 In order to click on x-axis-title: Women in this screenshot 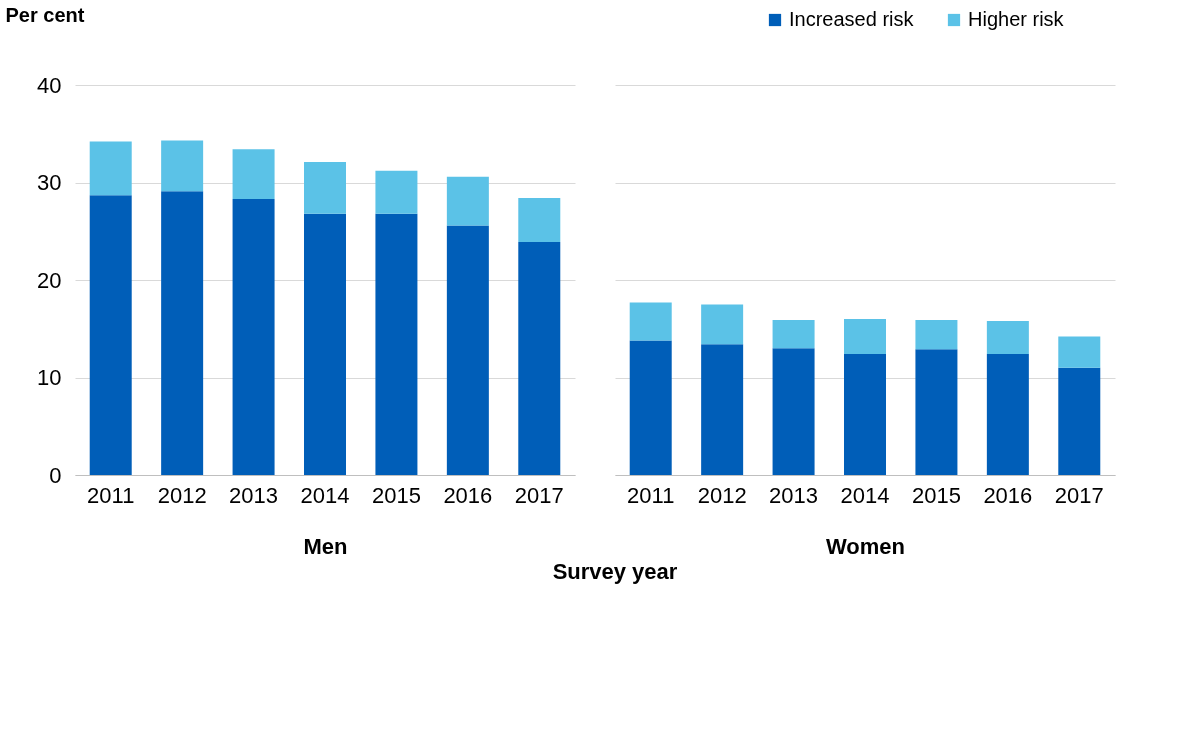, I will do `click(865, 546)`.